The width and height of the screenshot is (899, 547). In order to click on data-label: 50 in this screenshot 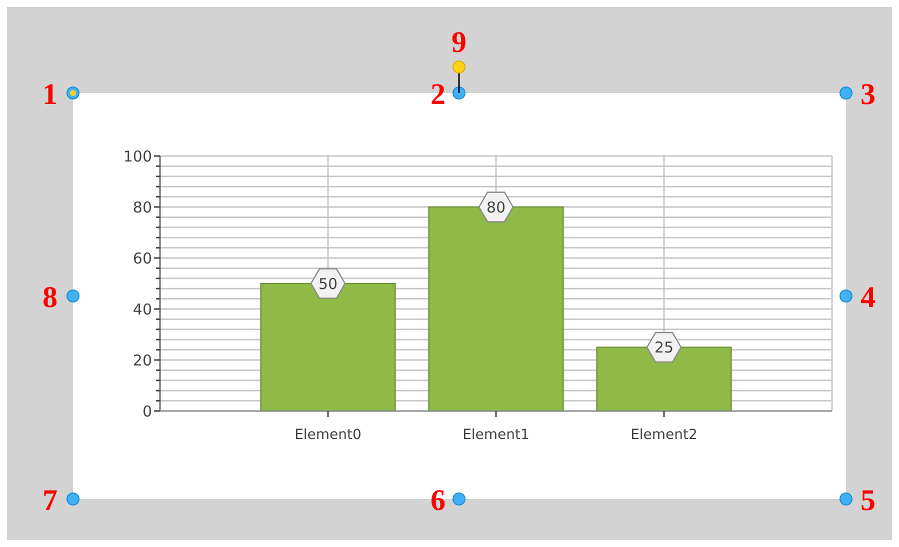, I will do `click(328, 283)`.